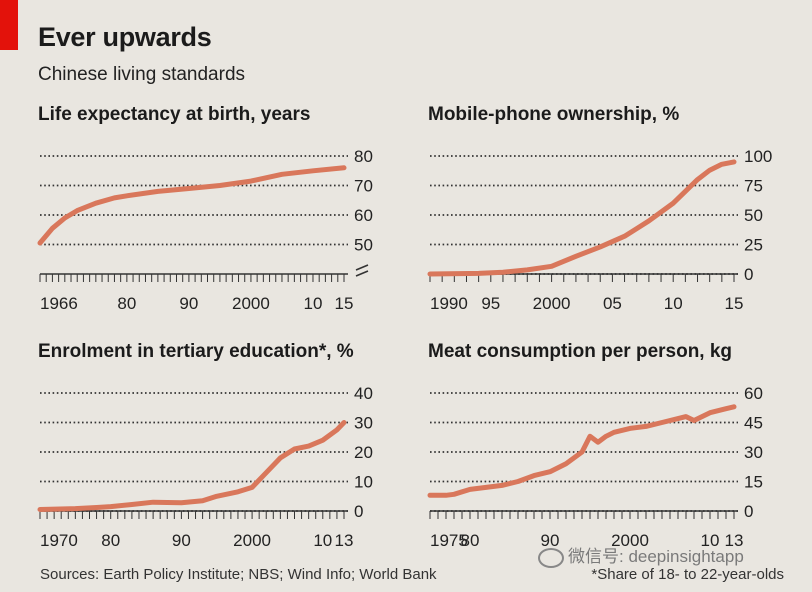  I want to click on chart-title: Life expectancy at birth, years, so click(174, 114).